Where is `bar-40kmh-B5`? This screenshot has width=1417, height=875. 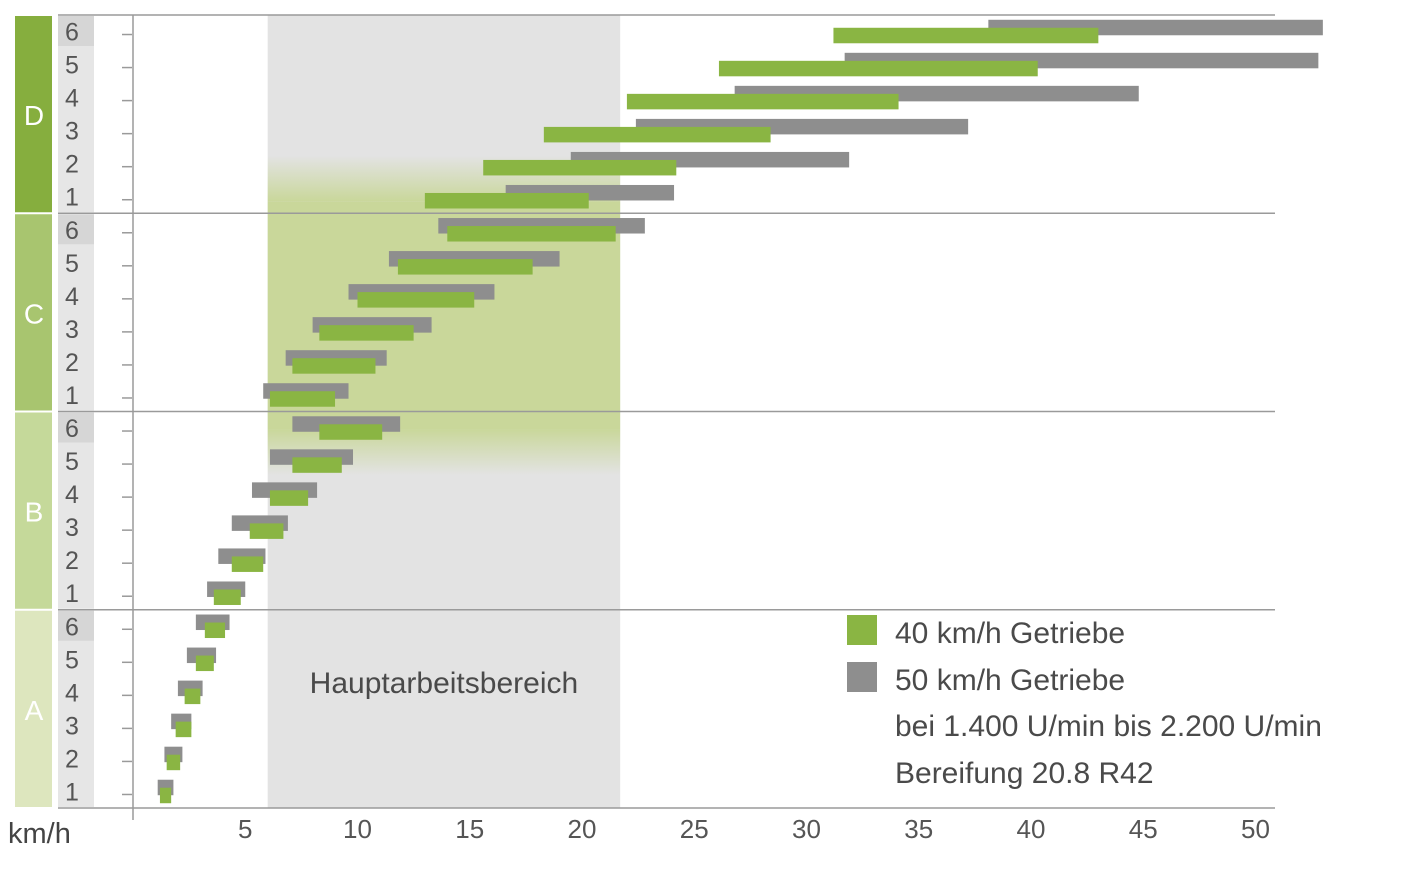 bar-40kmh-B5 is located at coordinates (317, 465).